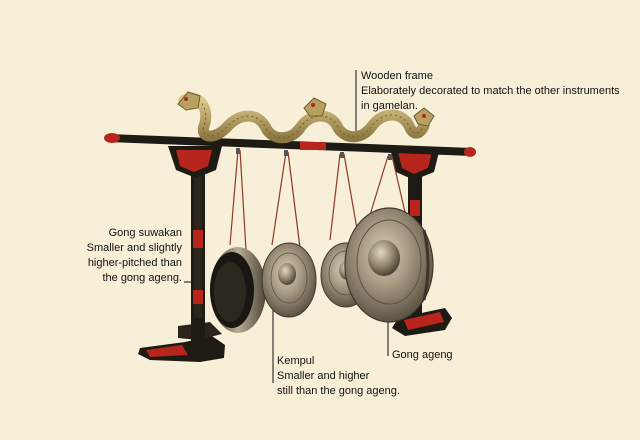 The width and height of the screenshot is (640, 440). Describe the element at coordinates (306, 117) in the screenshot. I see `dragon-carving` at that location.